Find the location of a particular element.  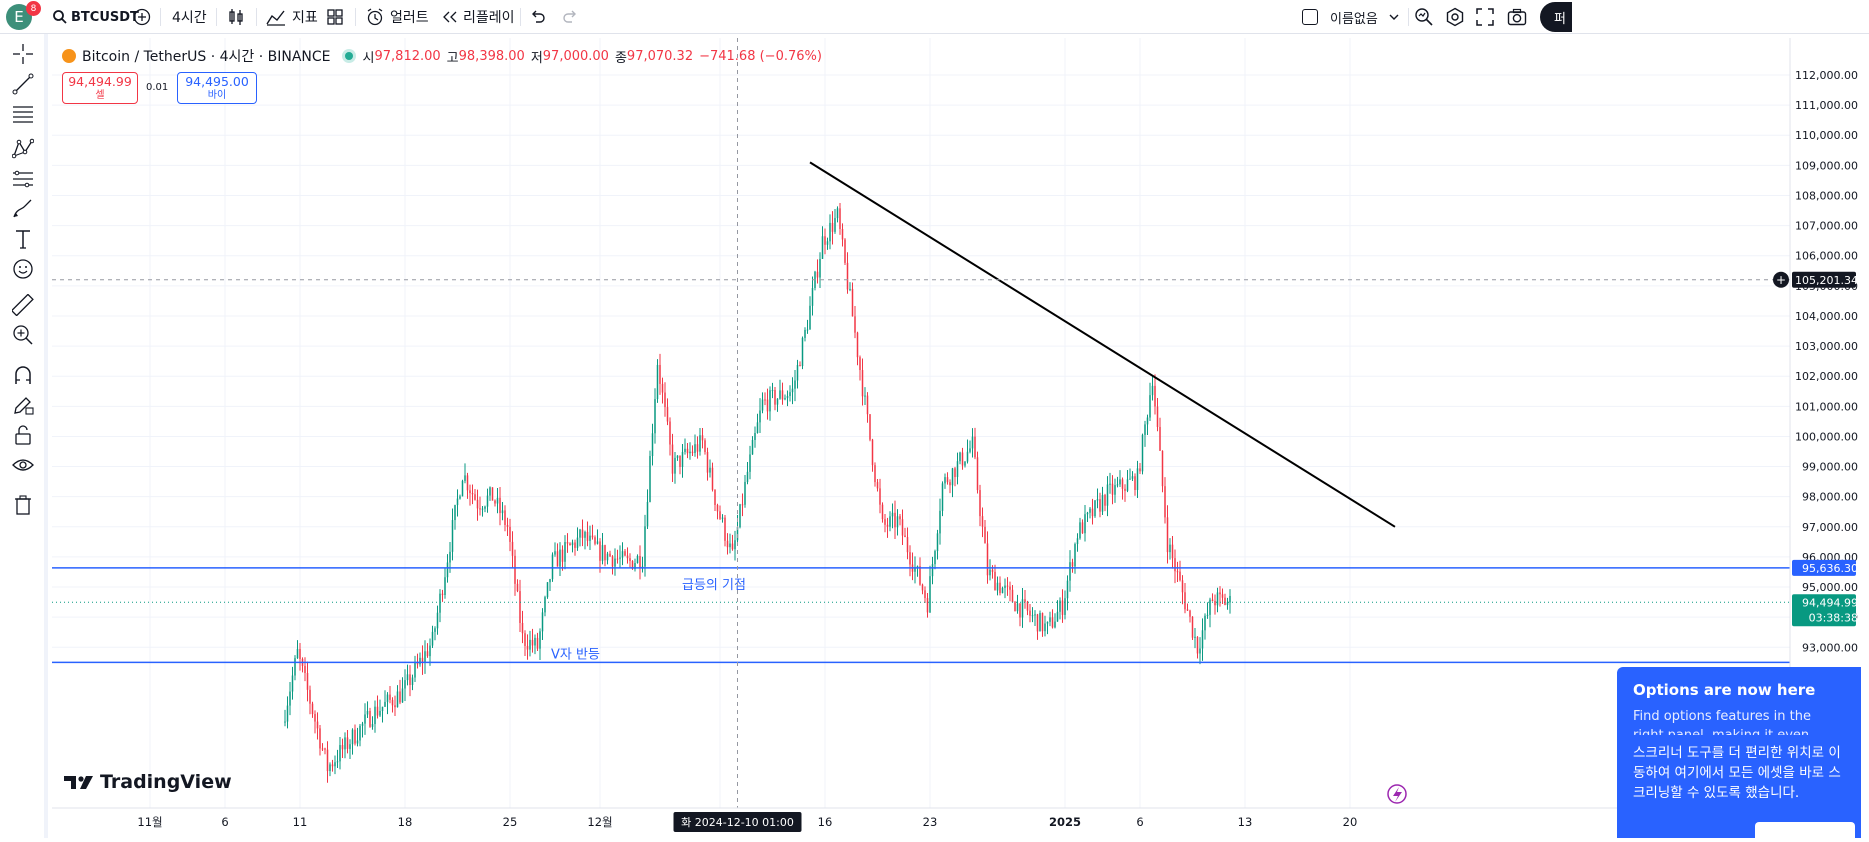

price-tick-label: 107,000.00 is located at coordinates (1826, 226).